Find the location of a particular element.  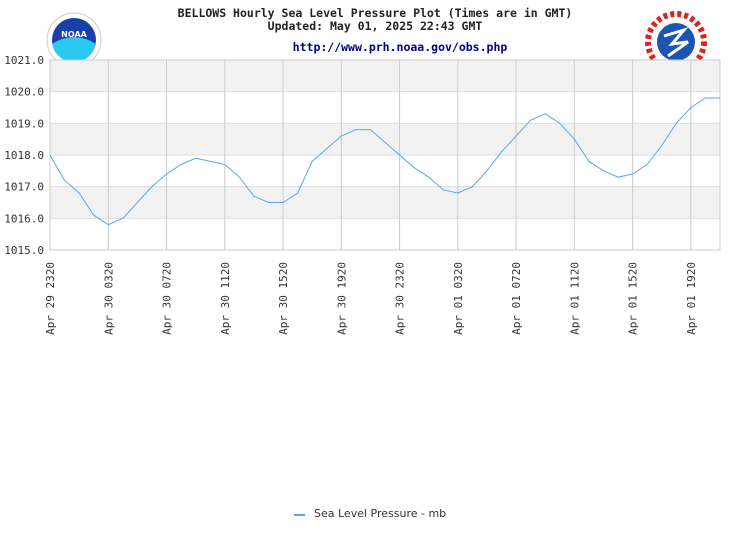

noaa-logo: NOAA is located at coordinates (74, 40).